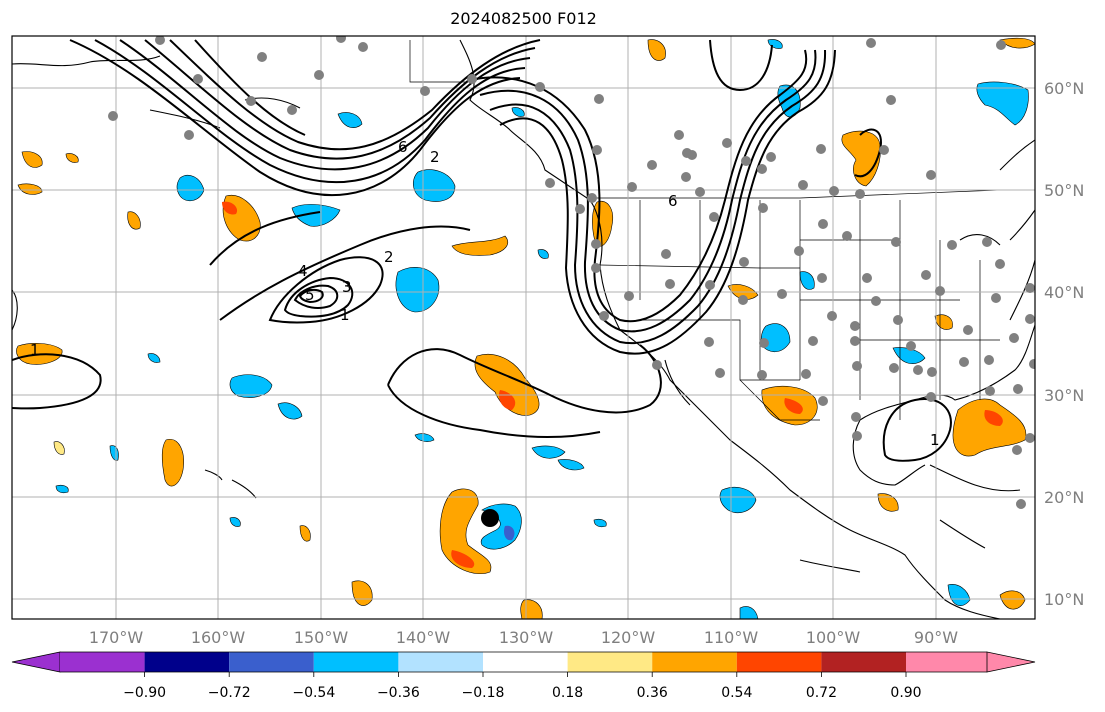  What do you see at coordinates (1011, 662) in the screenshot?
I see `colorbar-extend-high` at bounding box center [1011, 662].